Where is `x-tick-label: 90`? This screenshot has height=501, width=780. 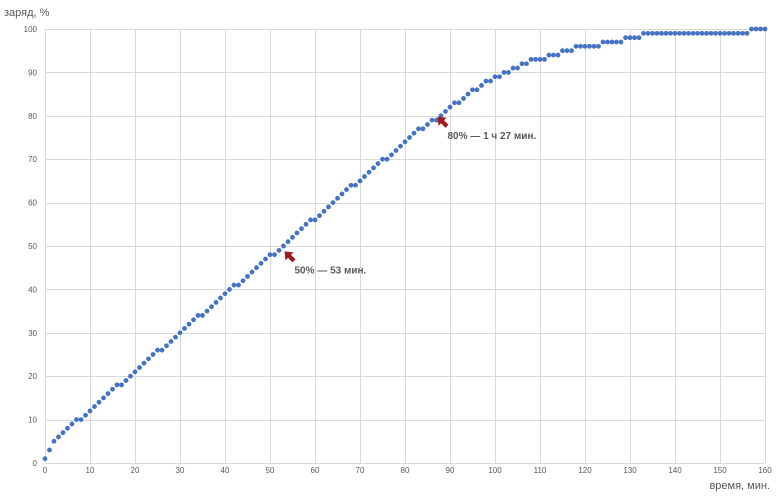
x-tick-label: 90 is located at coordinates (450, 470).